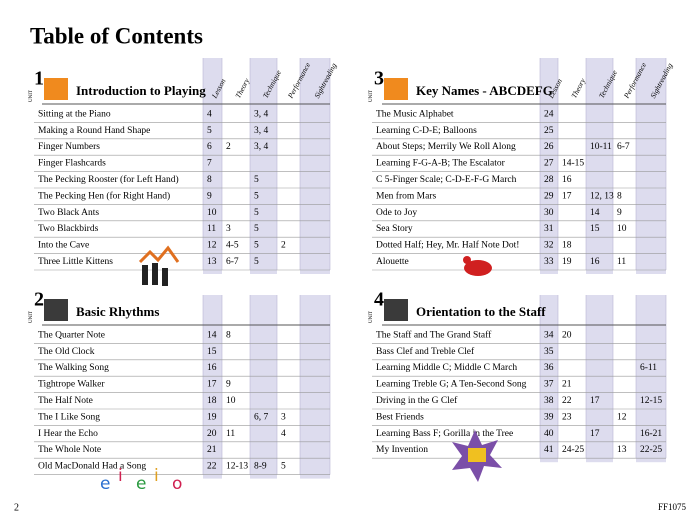 The image size is (700, 525). Describe the element at coordinates (446, 147) in the screenshot. I see `lesson-title: About Steps; Merrily We Roll Along` at that location.